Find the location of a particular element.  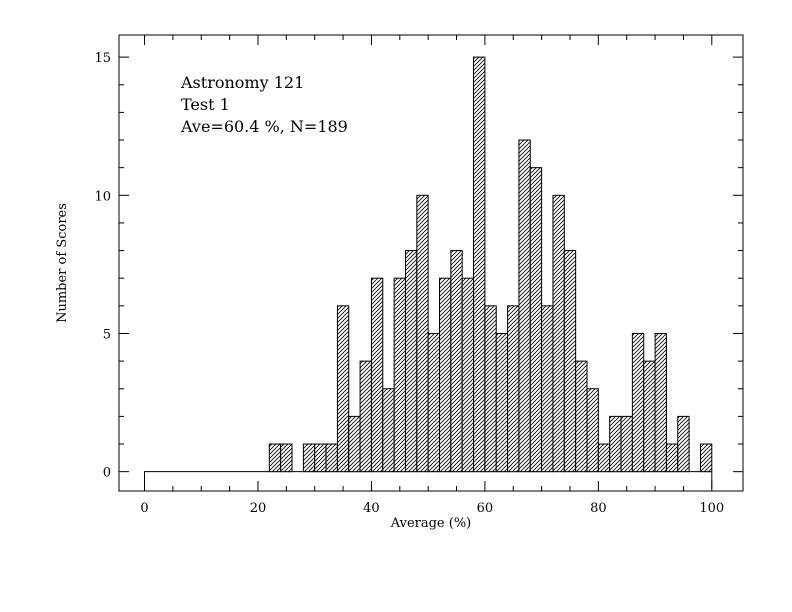

annotation-line-2: Test 1 is located at coordinates (205, 104).